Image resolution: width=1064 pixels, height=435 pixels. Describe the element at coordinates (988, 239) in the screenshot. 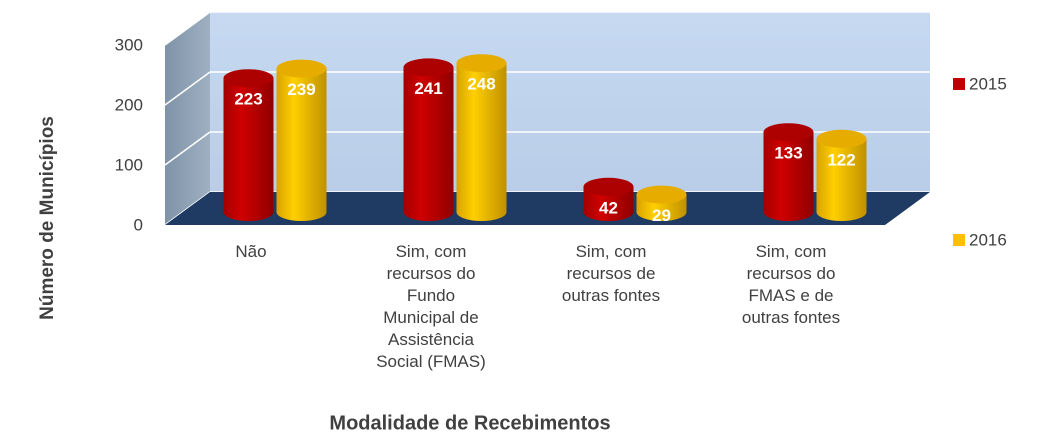

I see `legend-label: 2016` at that location.